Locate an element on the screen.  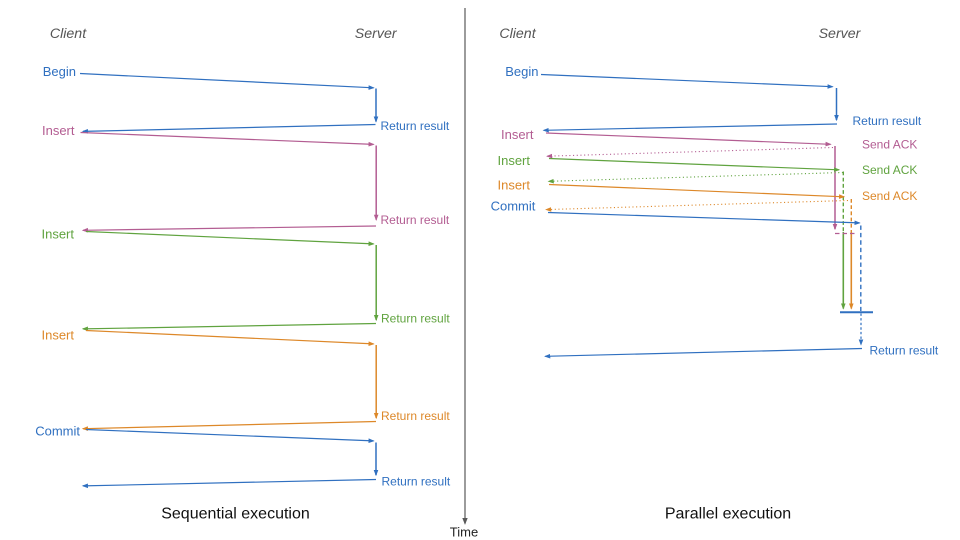
svg-text: Time is located at coordinates (464, 532).